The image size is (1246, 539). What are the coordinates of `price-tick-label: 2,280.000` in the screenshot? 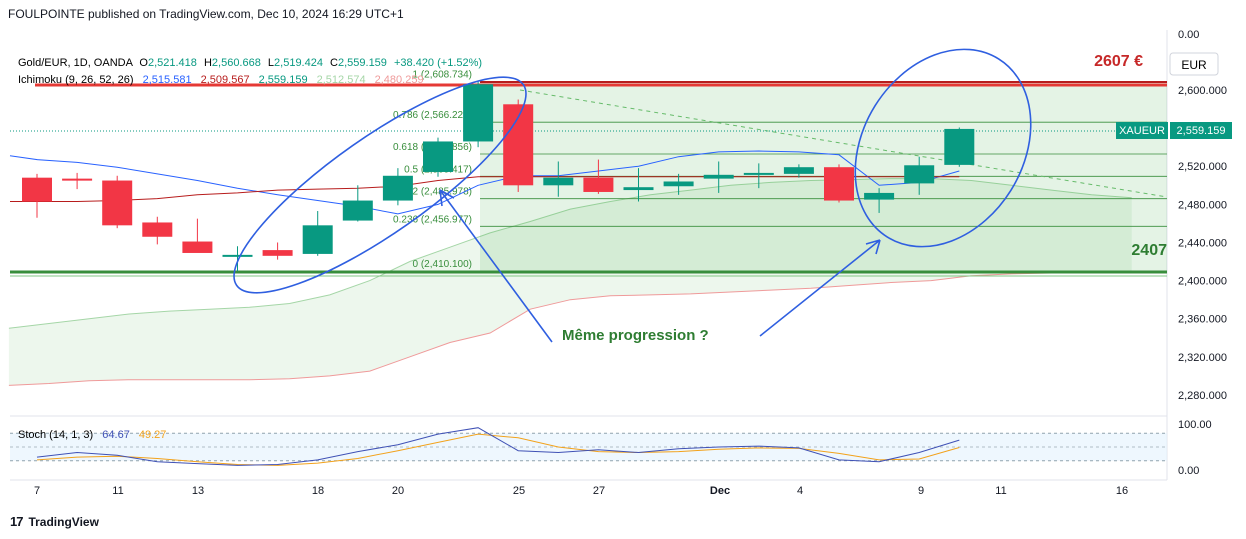 It's located at (1202, 396).